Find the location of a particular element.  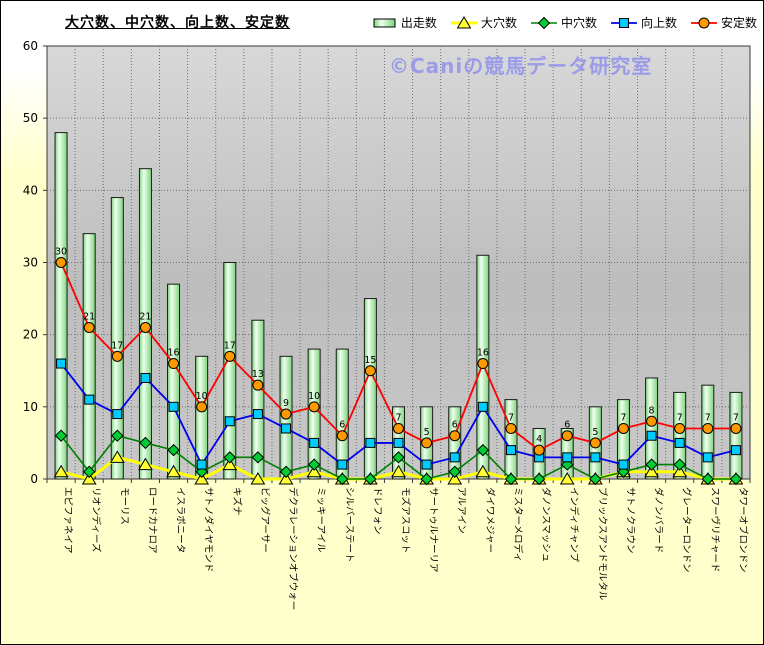

legend-swatch-circle-icon is located at coordinates (703, 23).